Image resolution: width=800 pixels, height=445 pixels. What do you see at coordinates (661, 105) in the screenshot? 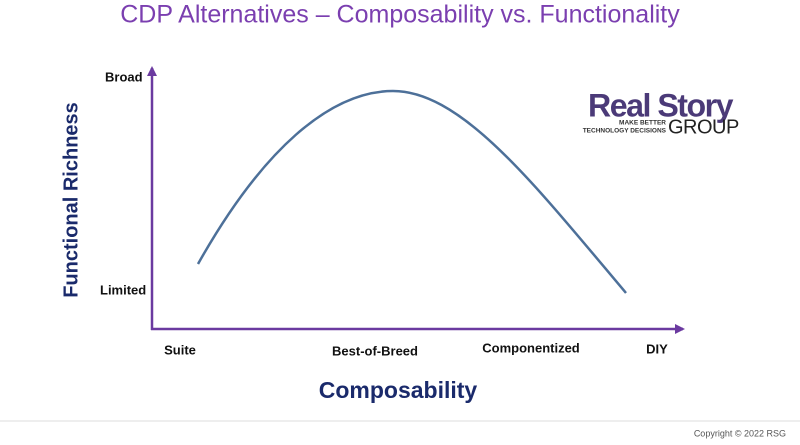
I see `logo-name: Real Story` at bounding box center [661, 105].